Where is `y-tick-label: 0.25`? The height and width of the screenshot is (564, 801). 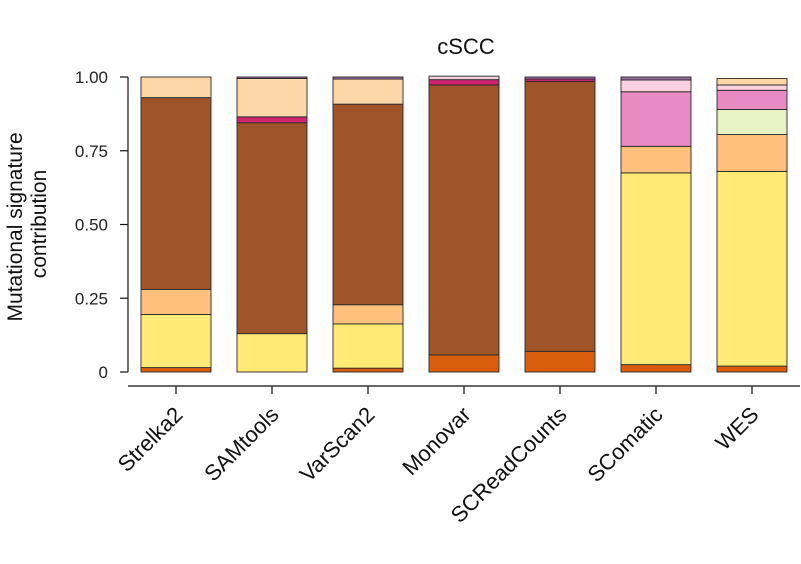
y-tick-label: 0.25 is located at coordinates (91, 298).